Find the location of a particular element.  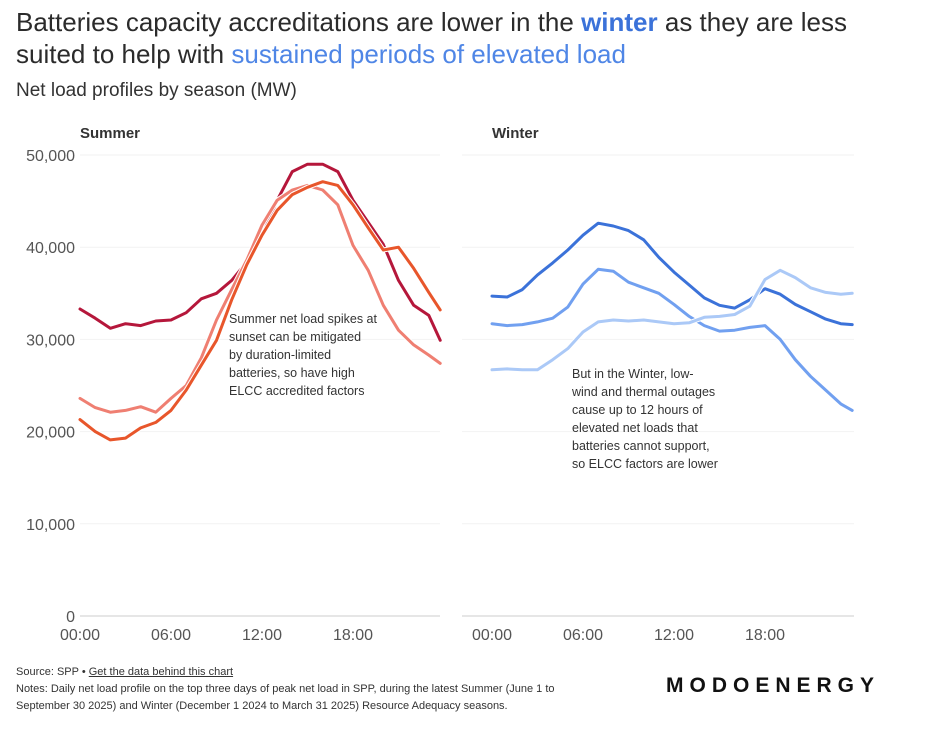

panel-title-summer: Summer is located at coordinates (110, 133).